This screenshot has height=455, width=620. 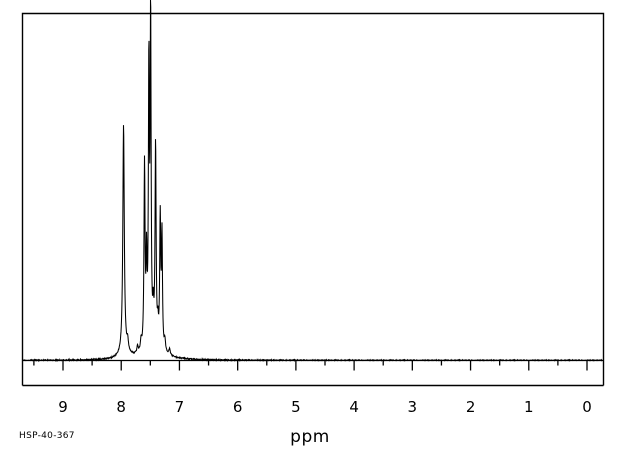 What do you see at coordinates (310, 365) in the screenshot?
I see `x-axis-ticks` at bounding box center [310, 365].